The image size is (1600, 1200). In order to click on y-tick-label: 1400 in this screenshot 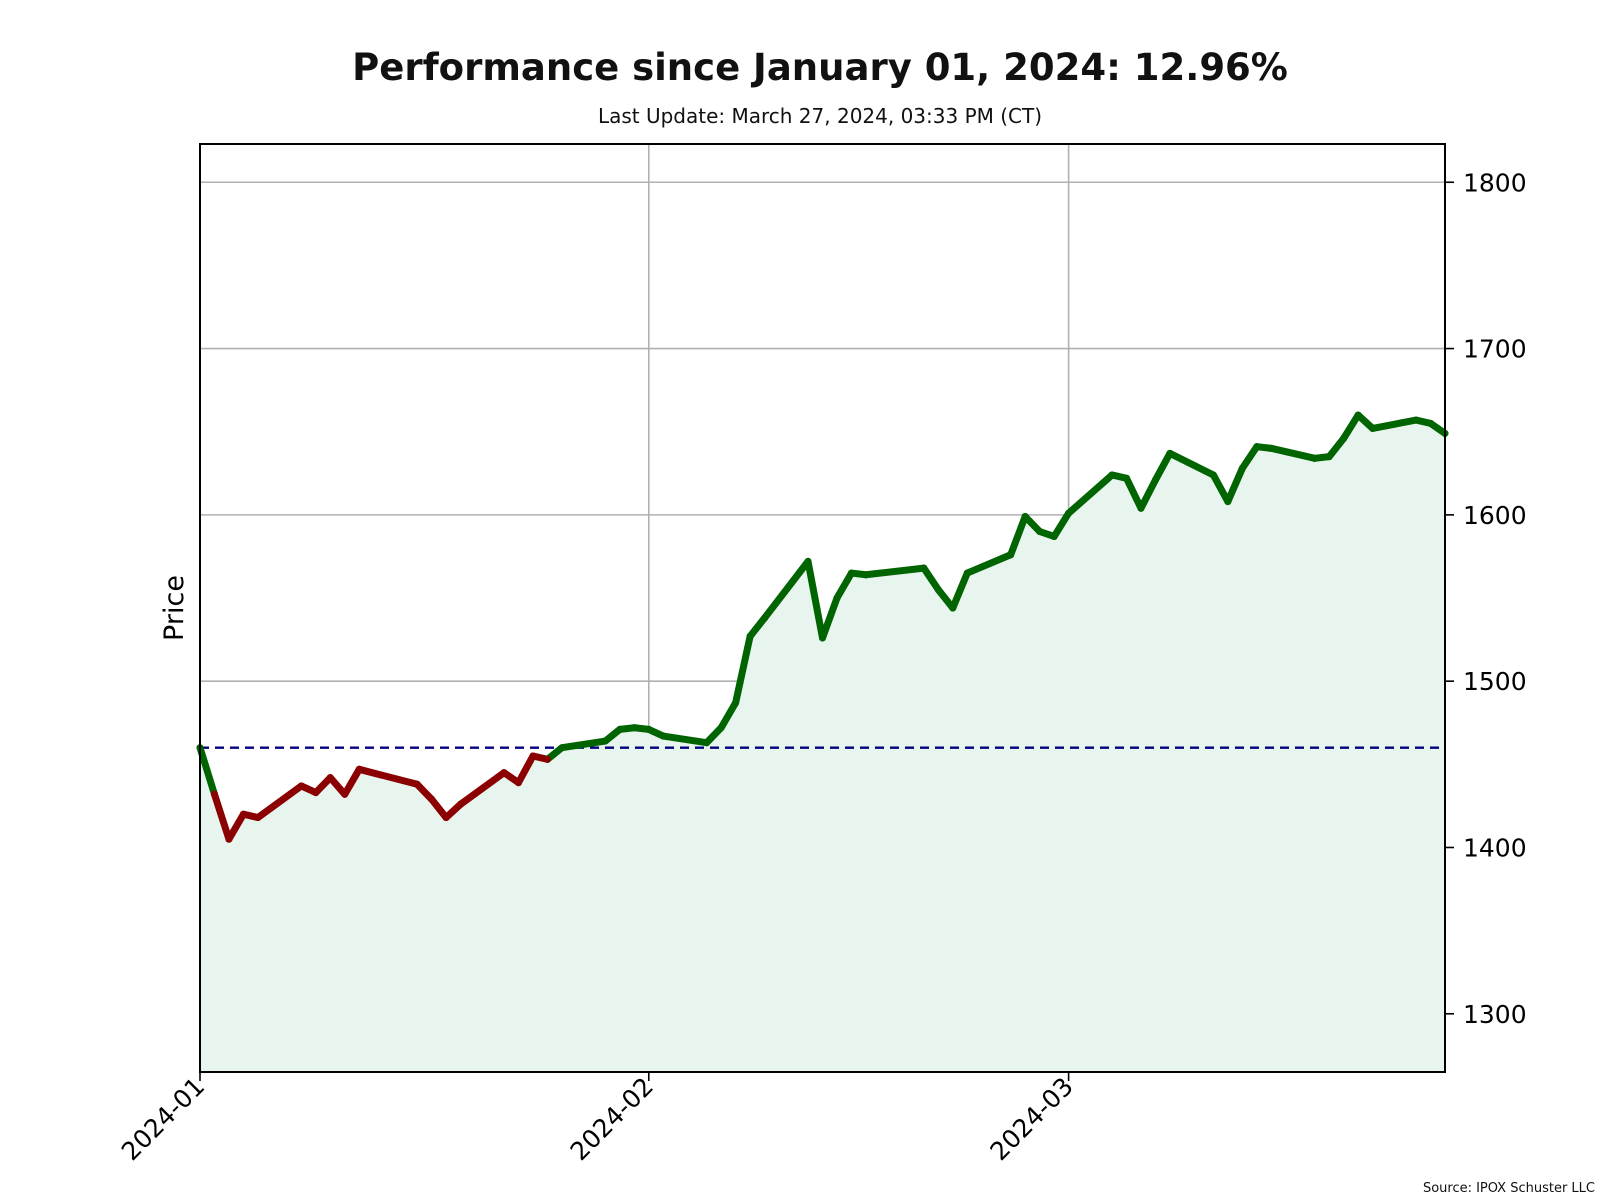, I will do `click(1495, 847)`.